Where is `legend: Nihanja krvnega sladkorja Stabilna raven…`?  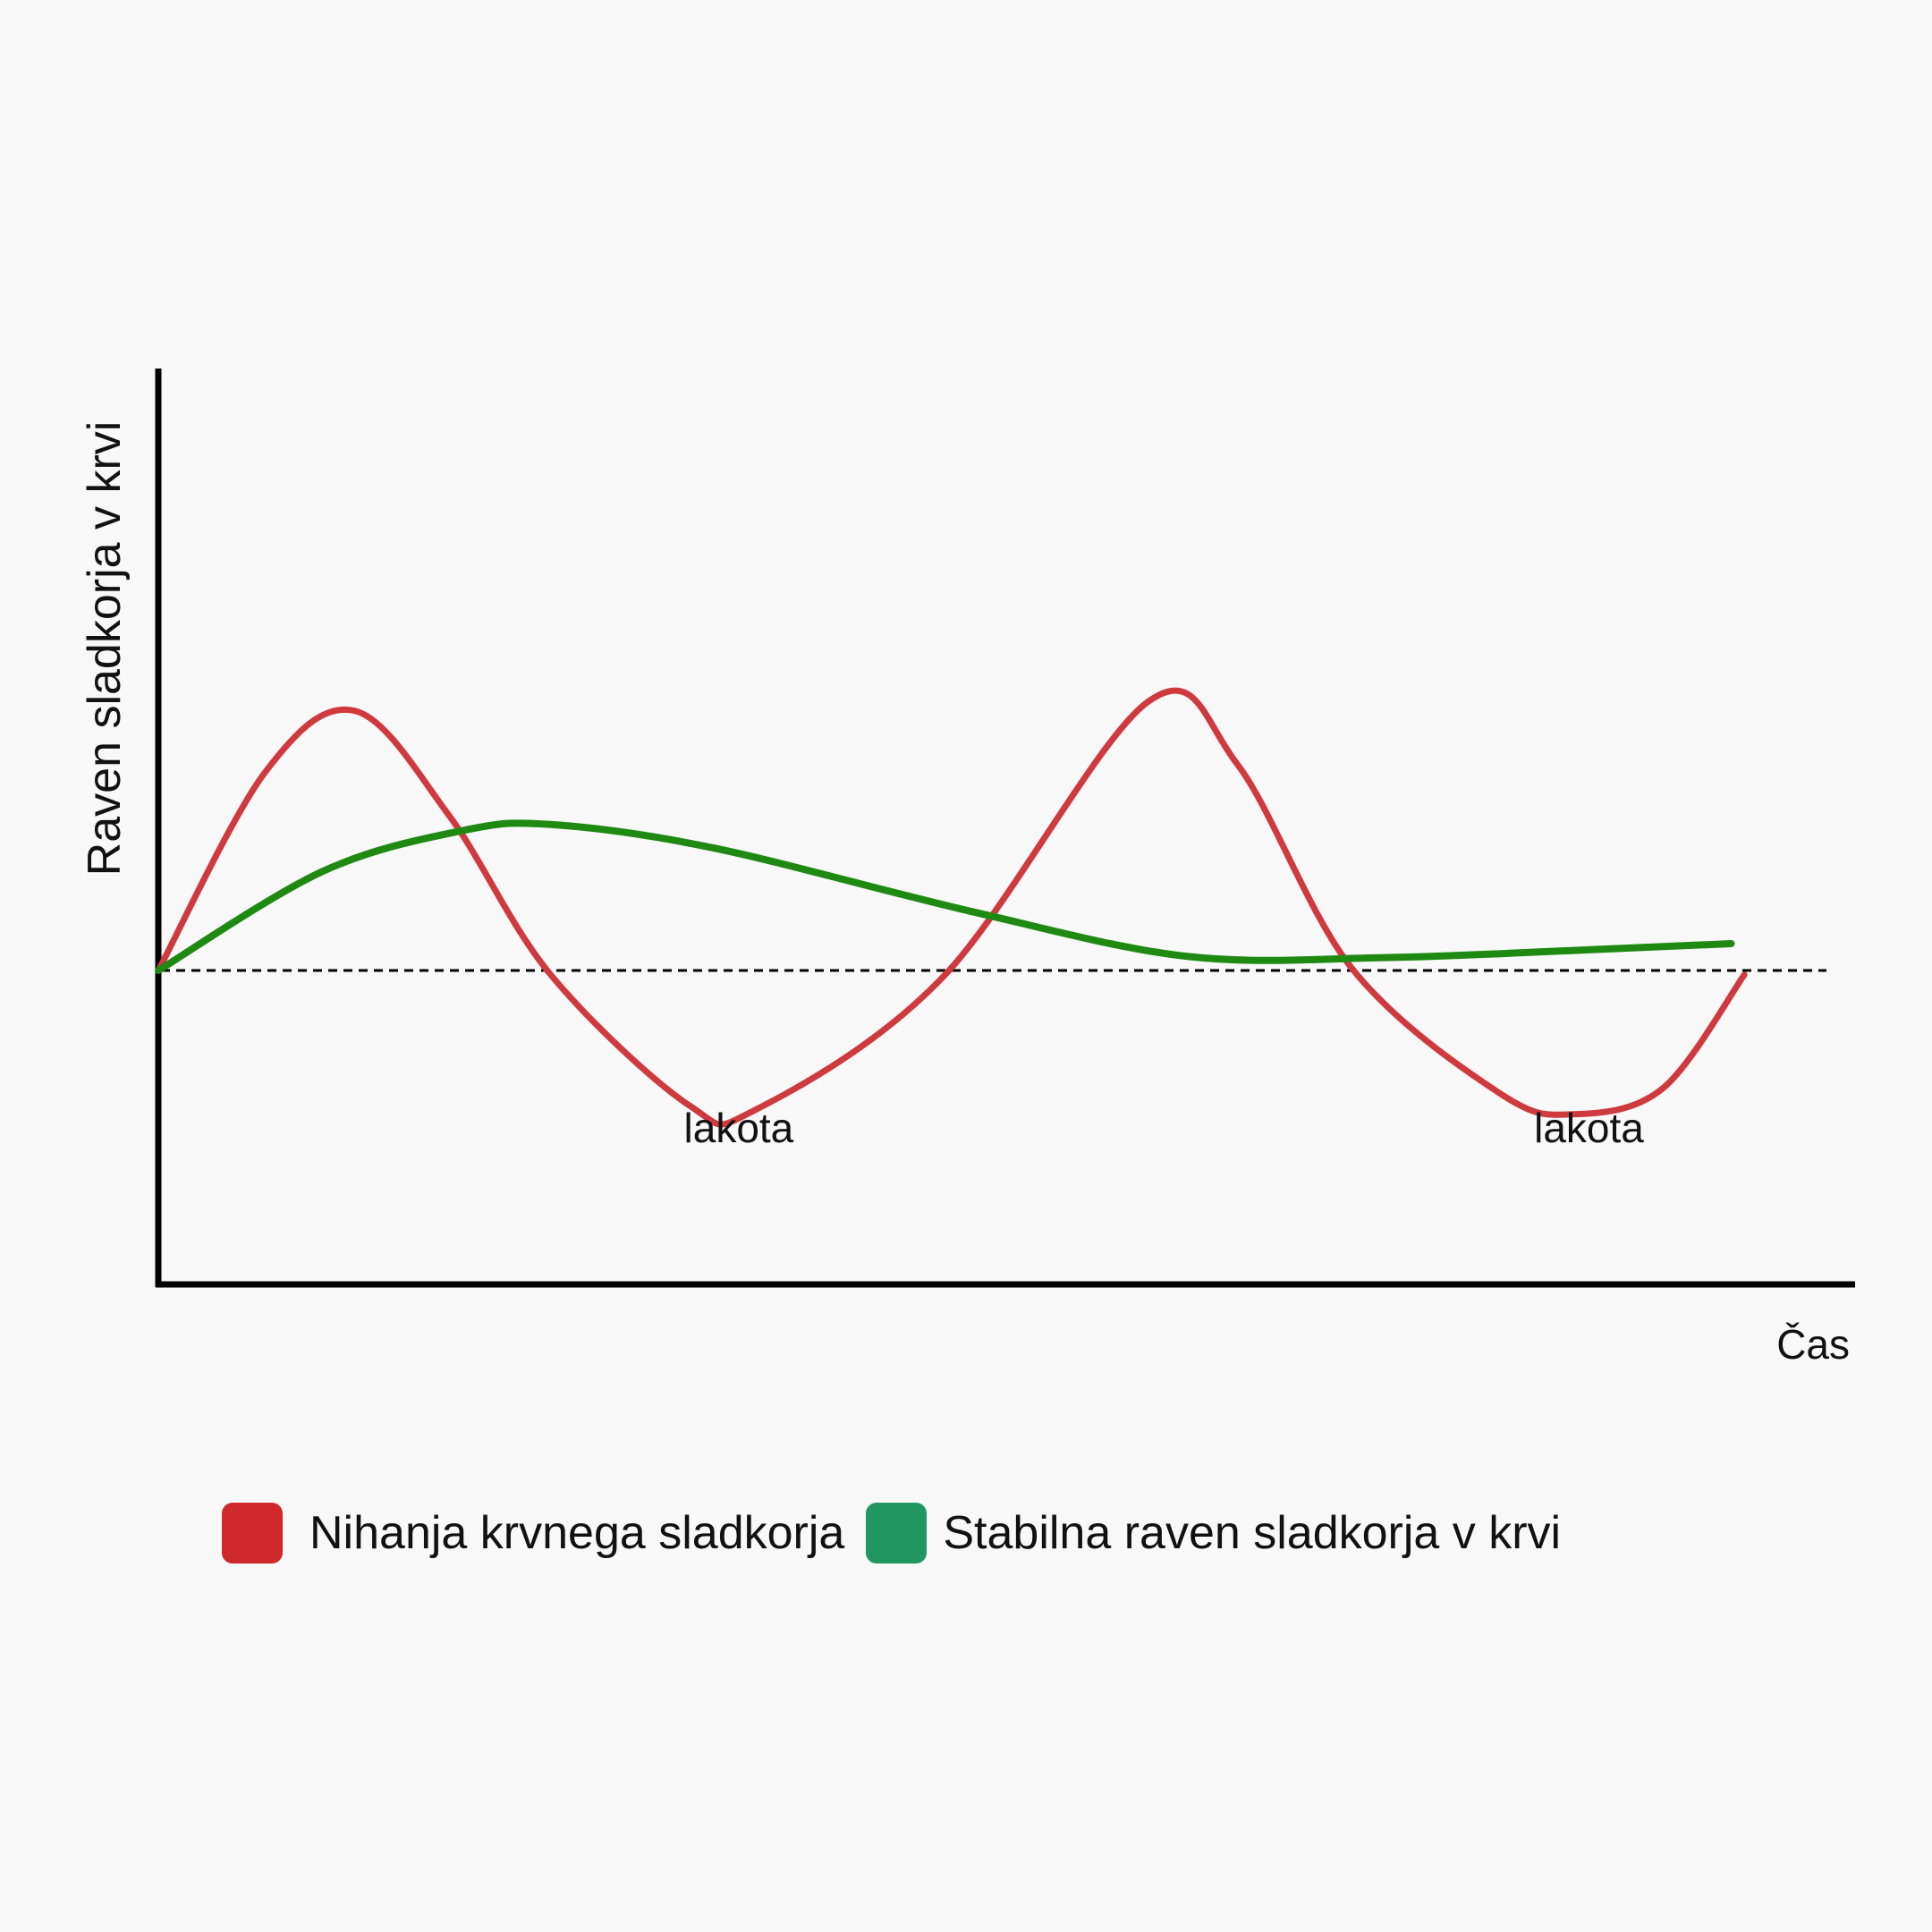
legend: Nihanja krvnega sladkorja Stabilna raven… is located at coordinates (891, 1533).